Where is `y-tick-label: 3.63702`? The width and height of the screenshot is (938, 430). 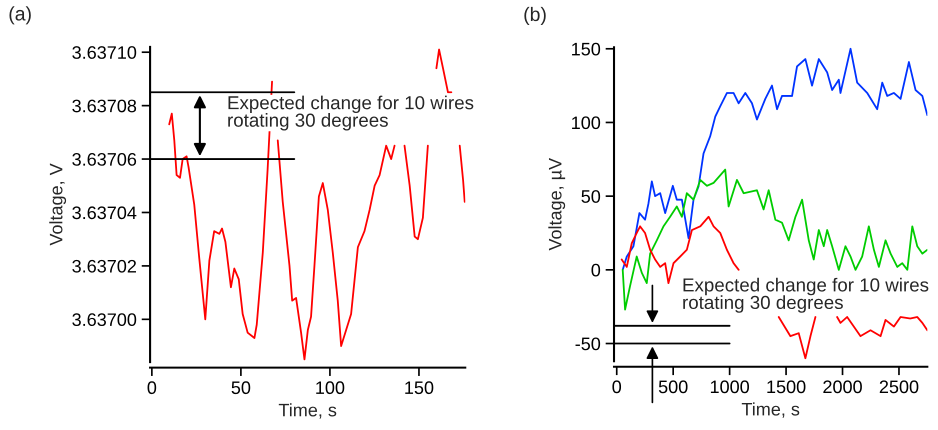
y-tick-label: 3.63702 is located at coordinates (104, 266).